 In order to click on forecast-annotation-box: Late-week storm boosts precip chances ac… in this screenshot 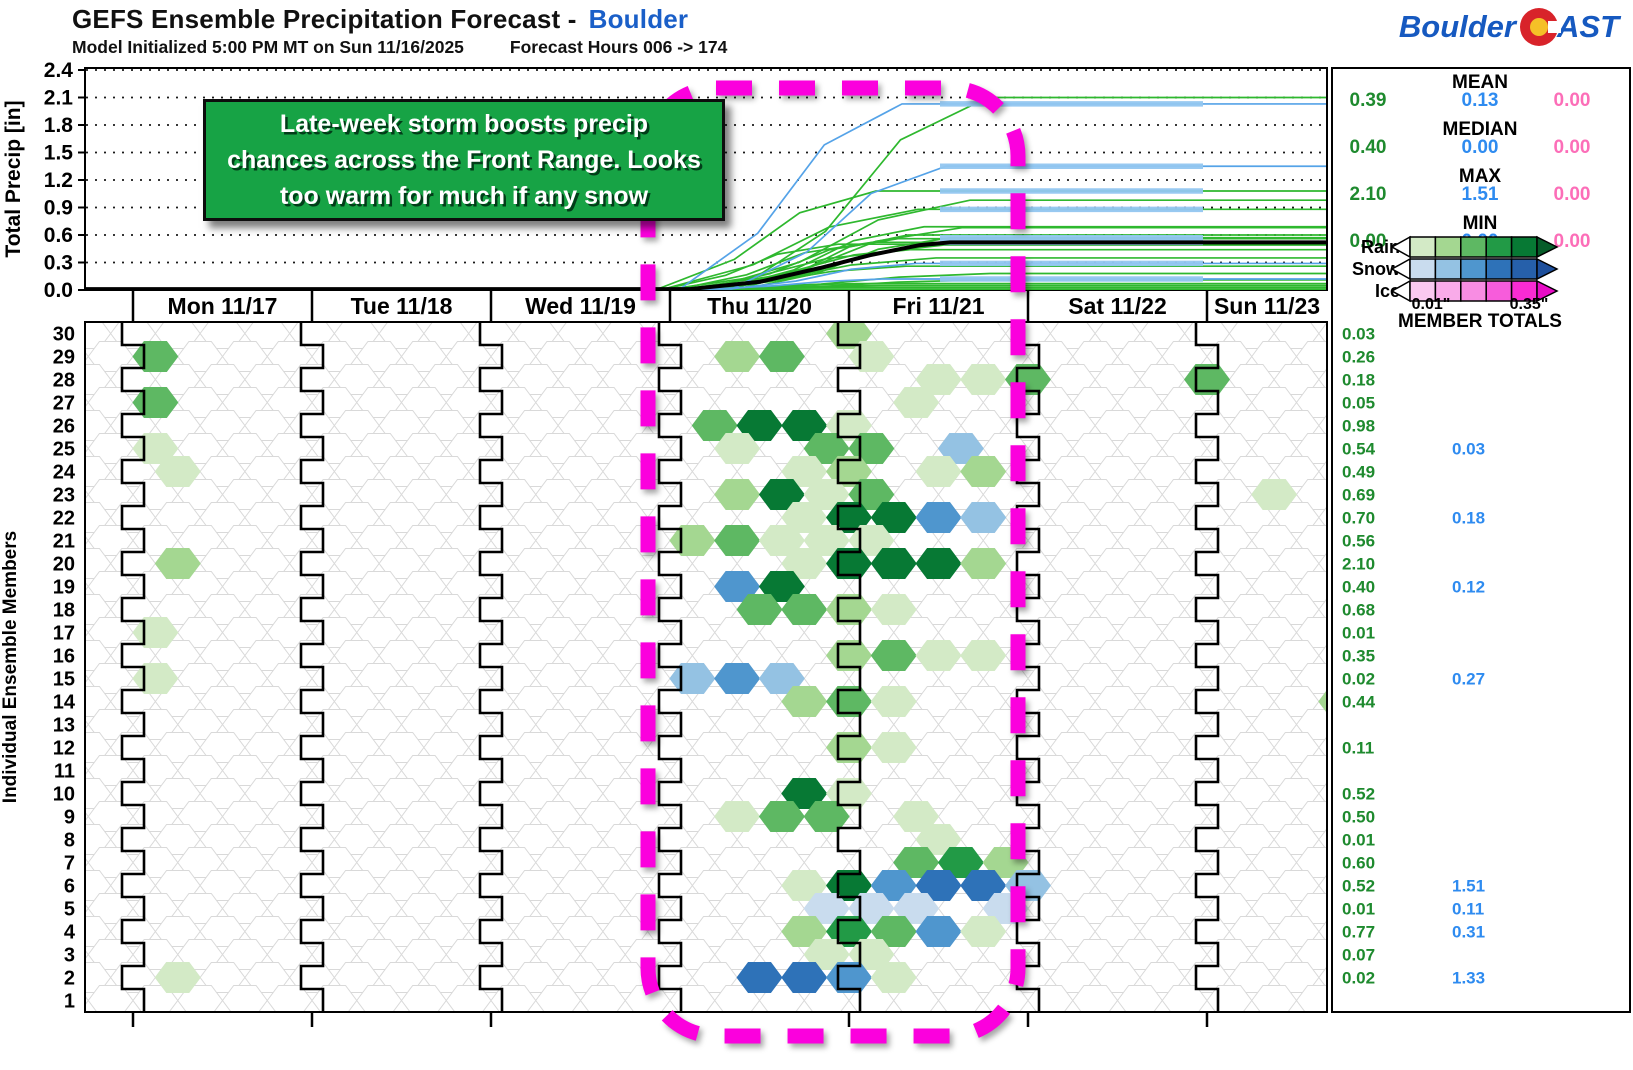, I will do `click(464, 160)`.